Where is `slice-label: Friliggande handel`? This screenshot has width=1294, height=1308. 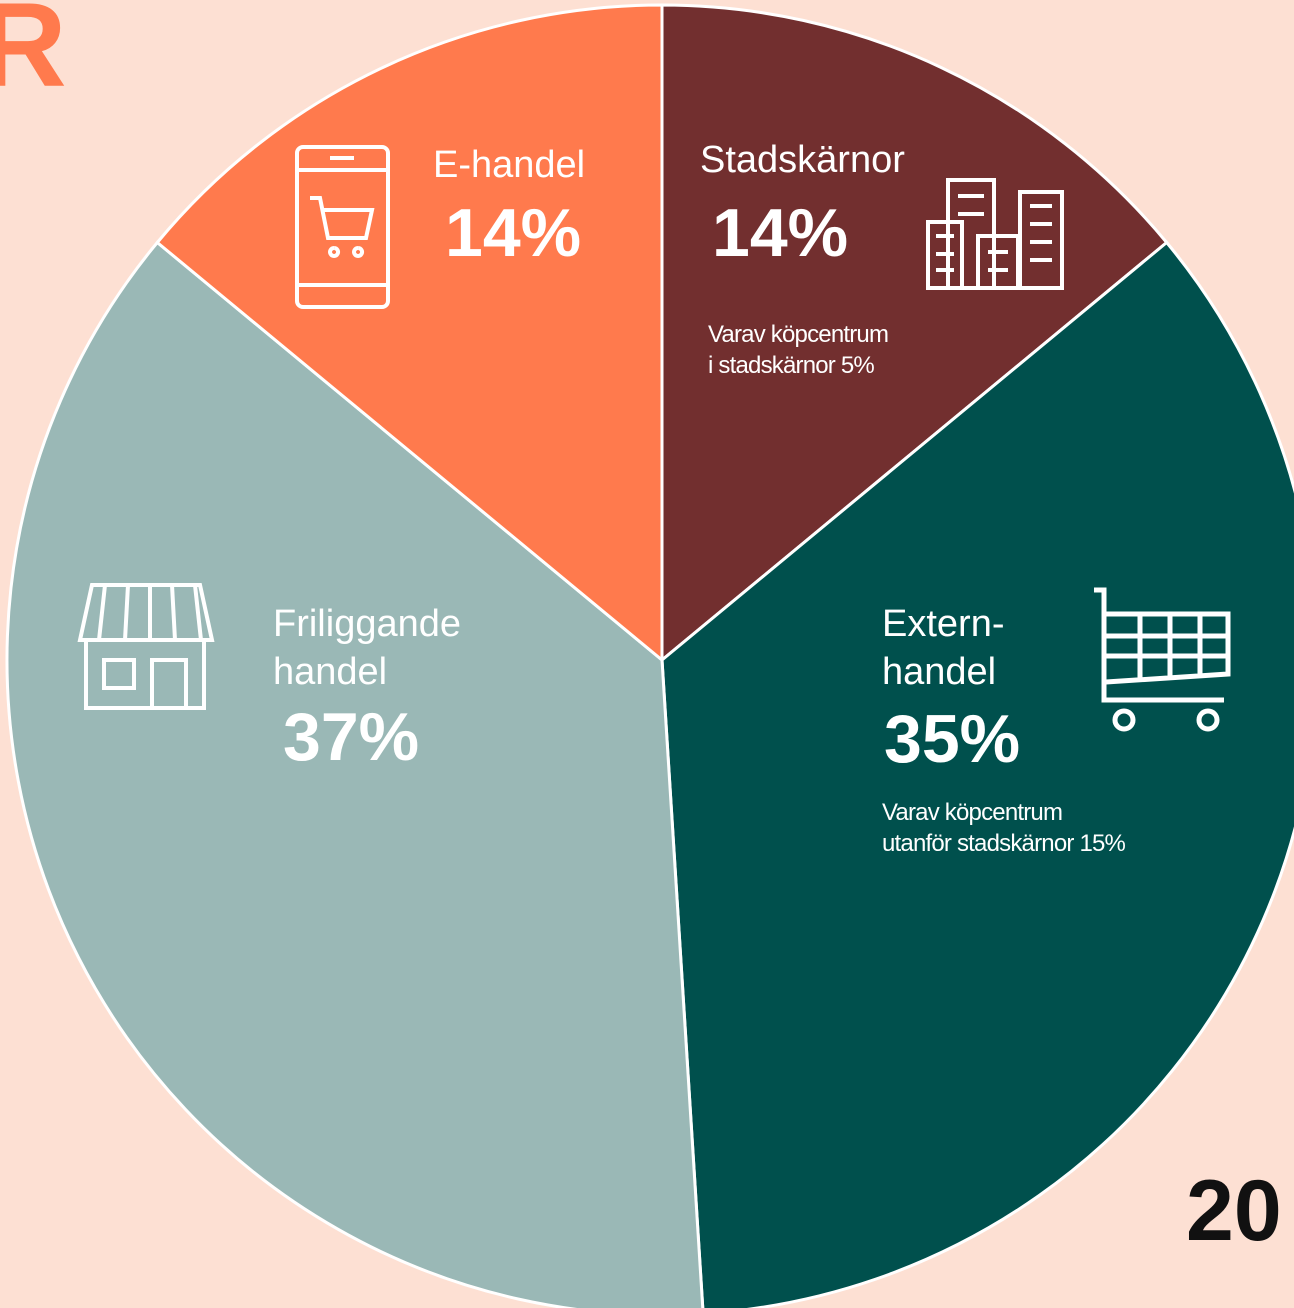 slice-label: Friliggande handel is located at coordinates (367, 648).